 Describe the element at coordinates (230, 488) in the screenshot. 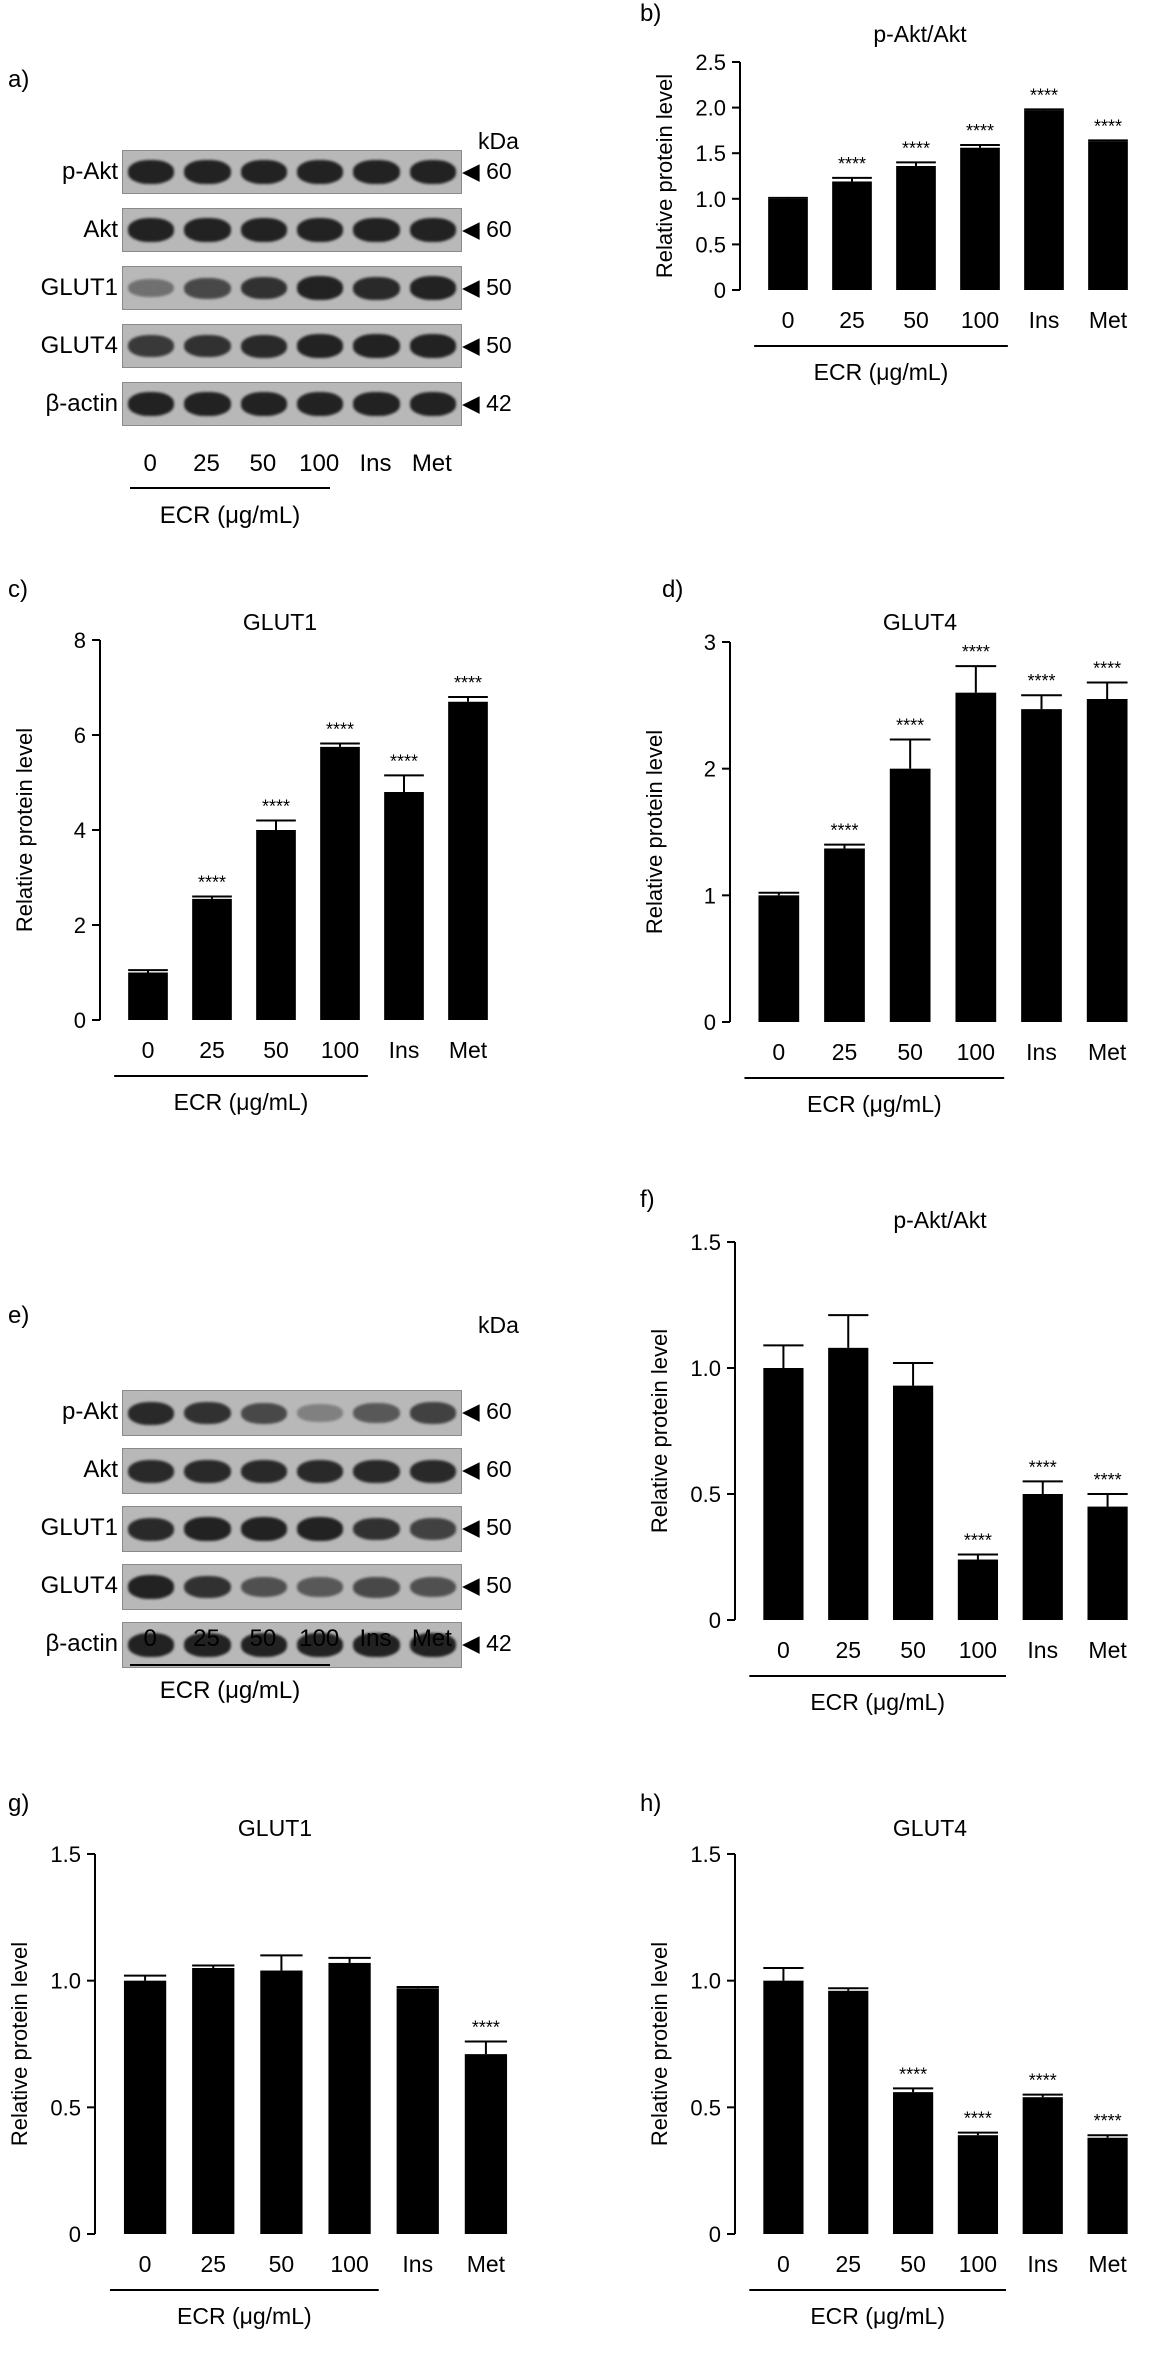

I see `ecr-group-line` at that location.